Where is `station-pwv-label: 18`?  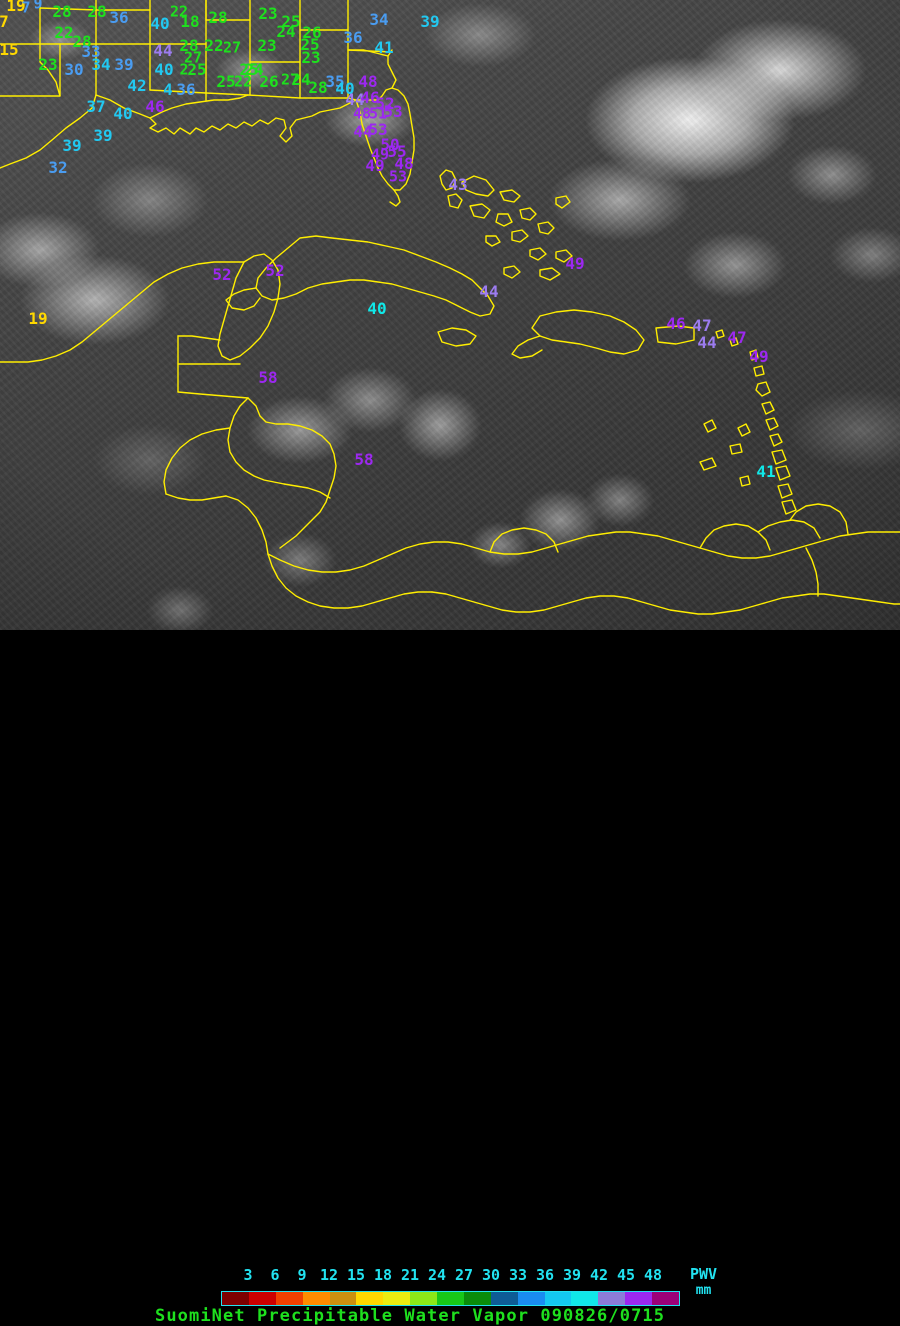 station-pwv-label: 18 is located at coordinates (190, 21).